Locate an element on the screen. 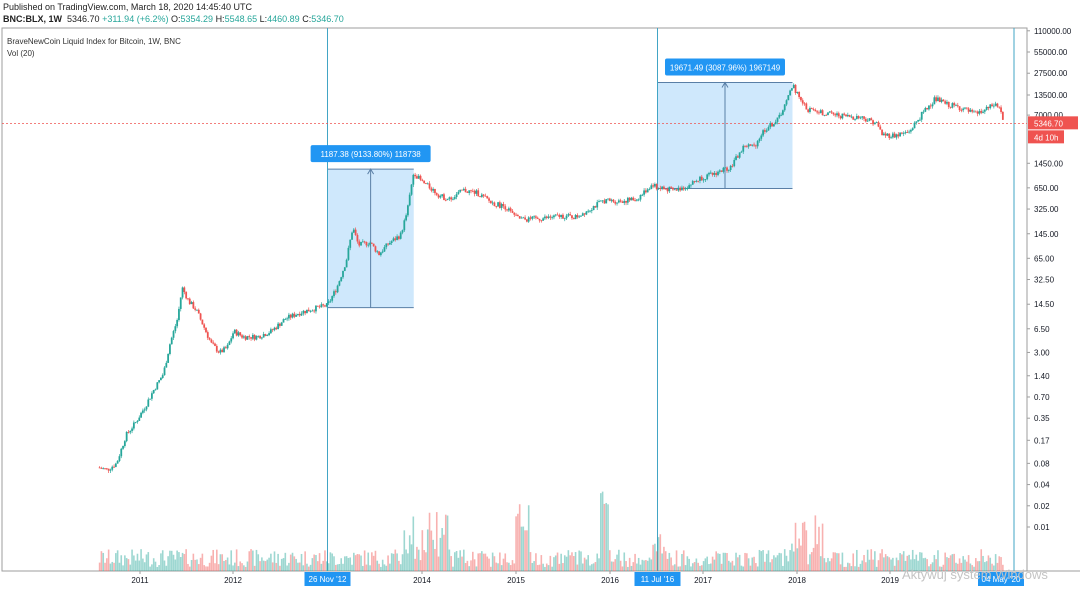 Image resolution: width=1080 pixels, height=594 pixels. price-tick-label: 3.00 is located at coordinates (1042, 352).